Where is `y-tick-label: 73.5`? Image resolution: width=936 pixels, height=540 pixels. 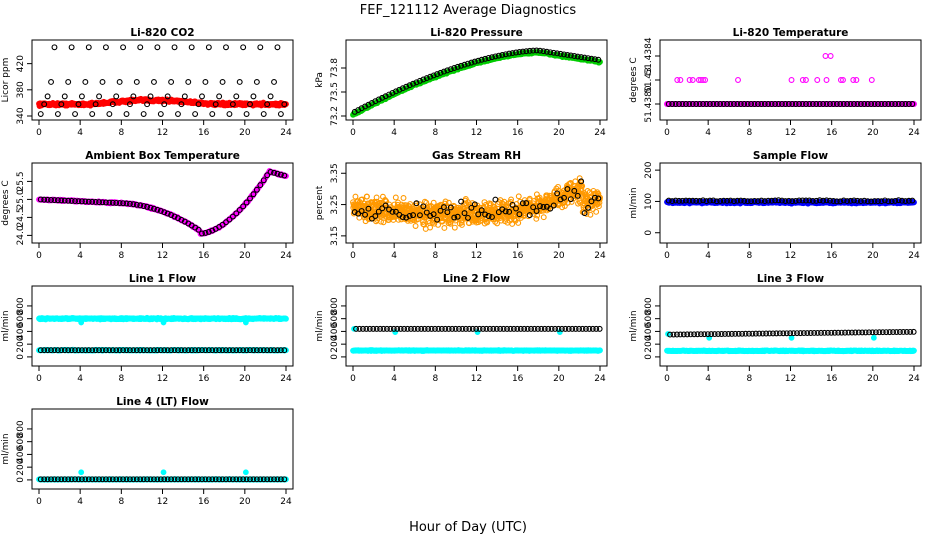 y-tick-label: 73.5 is located at coordinates (335, 92).